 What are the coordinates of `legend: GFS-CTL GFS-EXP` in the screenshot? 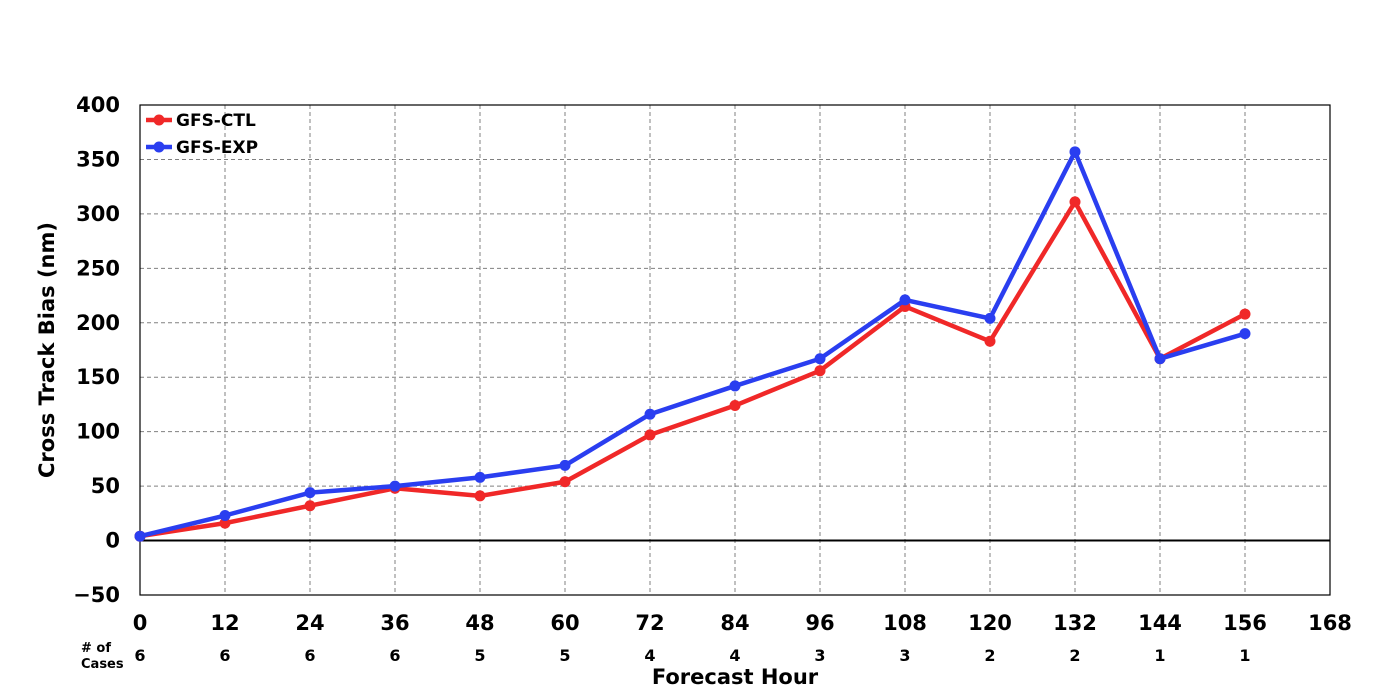 It's located at (202, 134).